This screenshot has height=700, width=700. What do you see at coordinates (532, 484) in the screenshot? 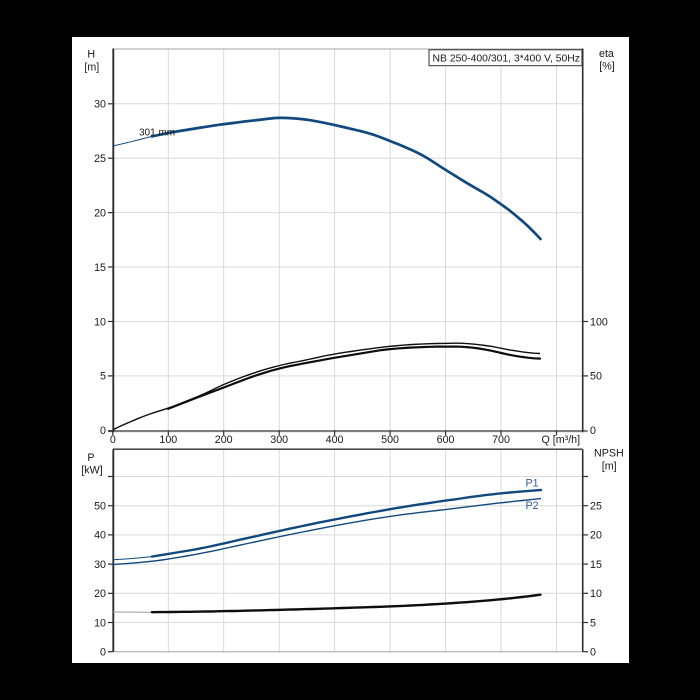
I see `svg-text: P1` at bounding box center [532, 484].